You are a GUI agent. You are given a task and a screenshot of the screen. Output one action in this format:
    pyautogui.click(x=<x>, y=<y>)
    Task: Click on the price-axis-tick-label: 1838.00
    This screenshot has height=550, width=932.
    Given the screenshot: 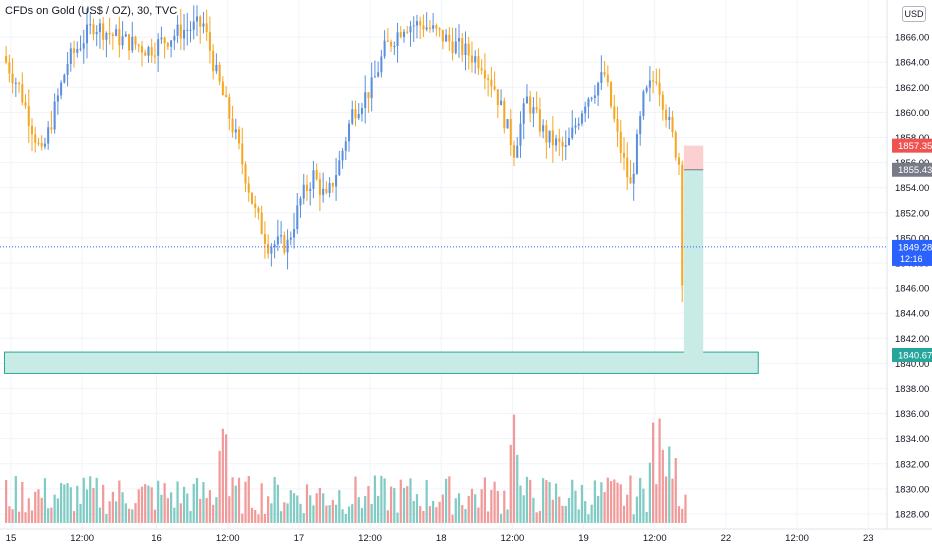 What is the action you would take?
    pyautogui.click(x=912, y=389)
    